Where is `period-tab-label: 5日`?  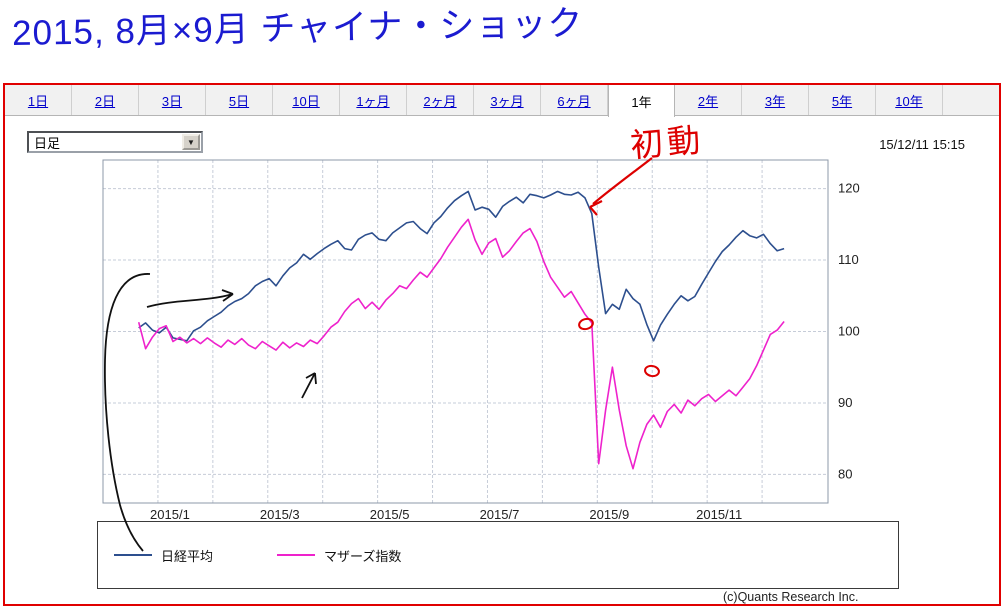
period-tab-label: 5日 is located at coordinates (239, 101).